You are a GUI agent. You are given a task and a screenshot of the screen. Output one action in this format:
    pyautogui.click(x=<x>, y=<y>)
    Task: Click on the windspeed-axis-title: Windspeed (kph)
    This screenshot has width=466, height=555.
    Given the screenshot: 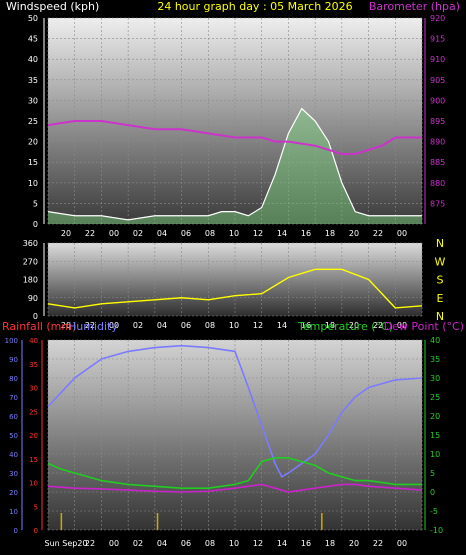 What is the action you would take?
    pyautogui.click(x=52, y=6)
    